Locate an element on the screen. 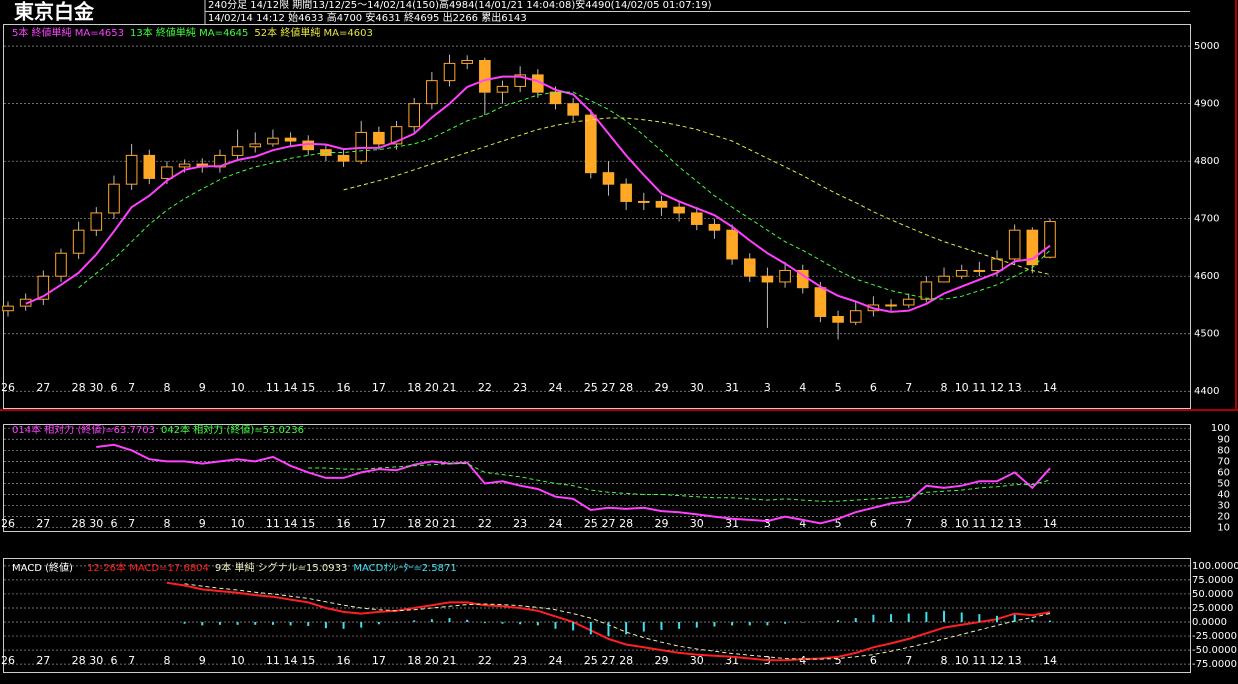 This screenshot has width=1238, height=684. y-tick-label: -25.0000 is located at coordinates (1214, 636).